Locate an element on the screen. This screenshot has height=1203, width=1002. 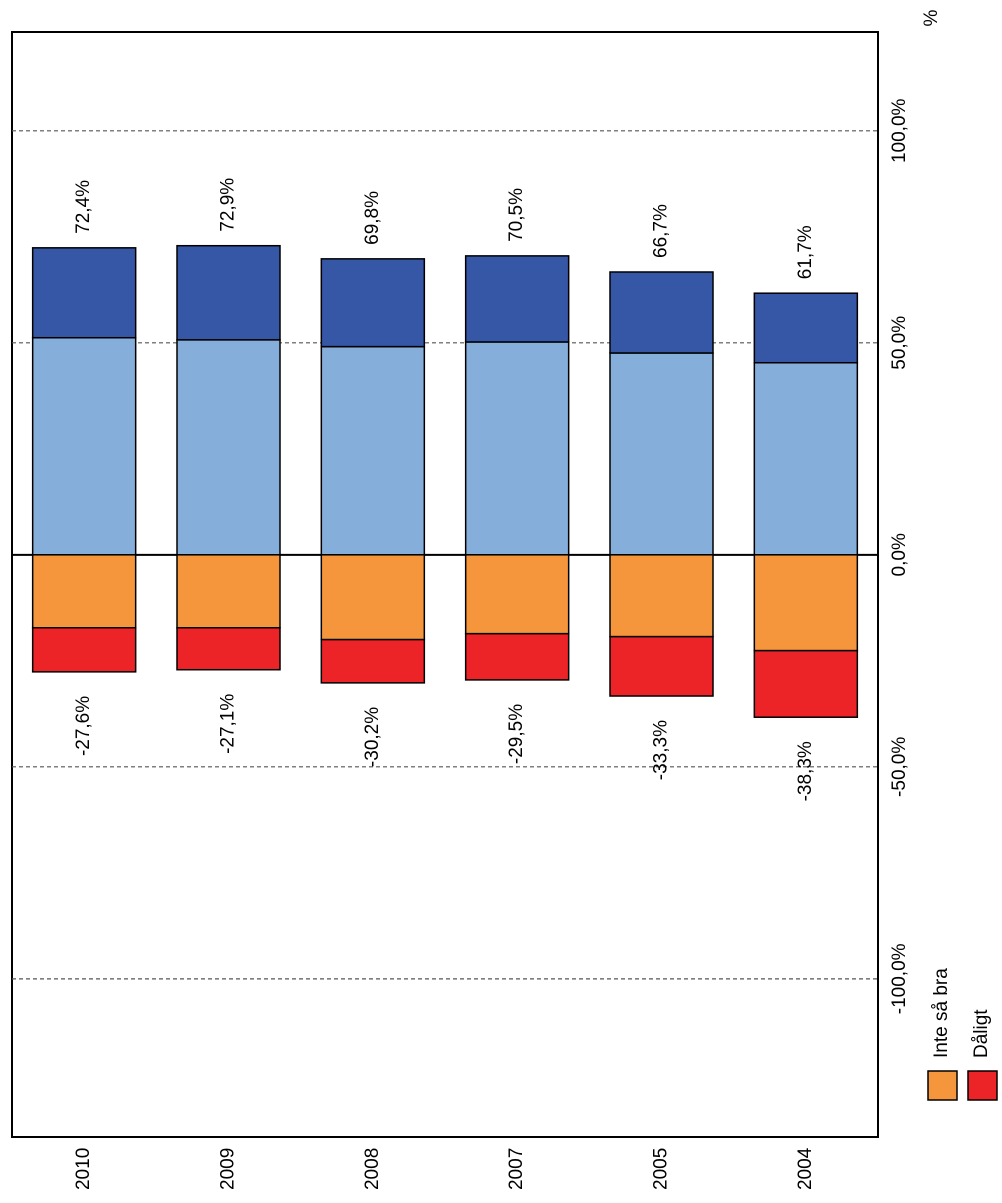
value-label: -30,2% is located at coordinates (372, 737).